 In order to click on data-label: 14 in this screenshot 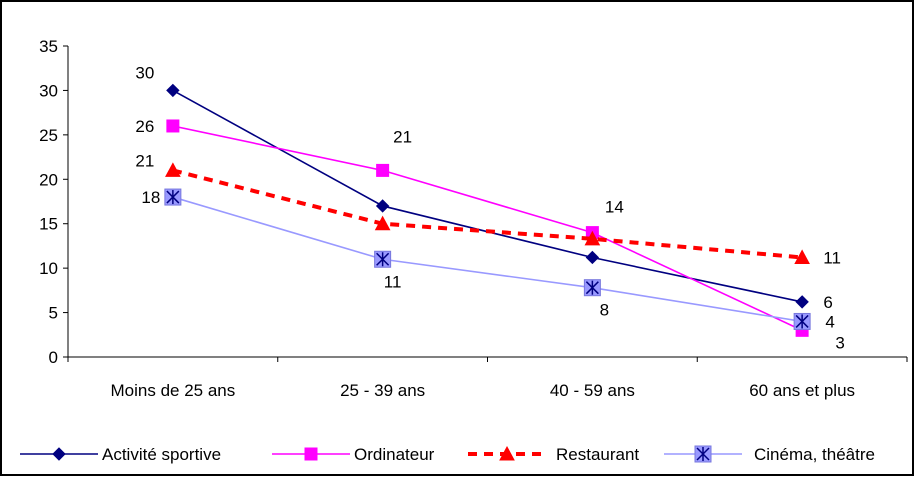, I will do `click(614, 207)`.